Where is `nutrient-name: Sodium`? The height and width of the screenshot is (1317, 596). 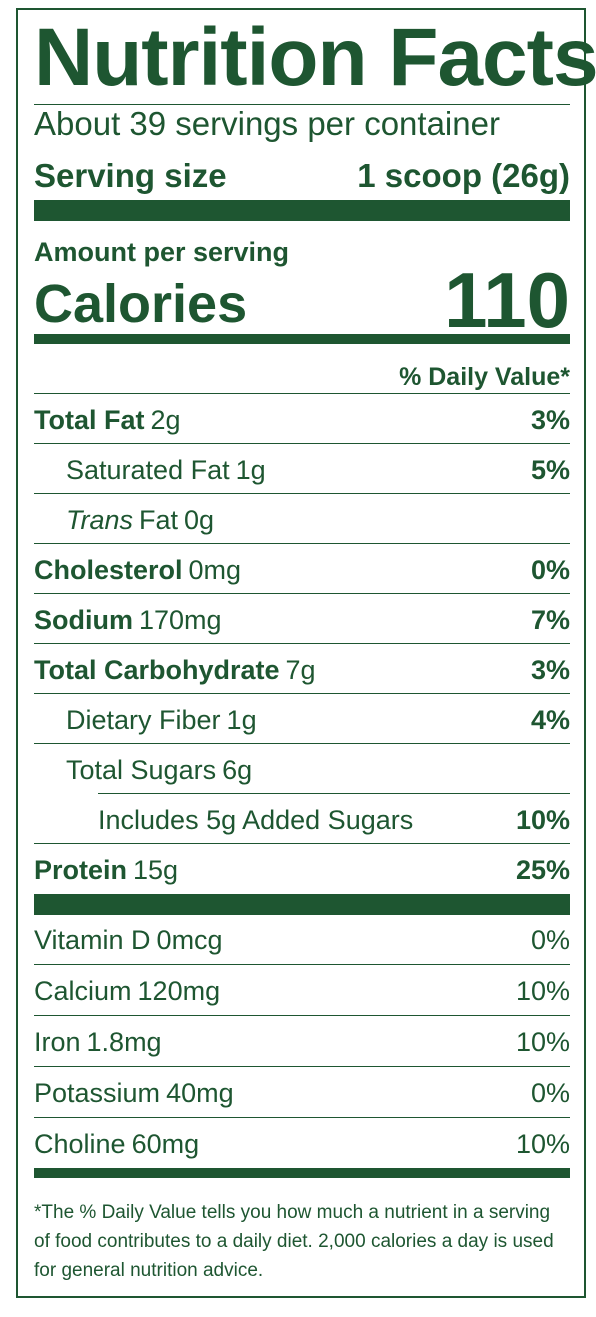 nutrient-name: Sodium is located at coordinates (83, 619).